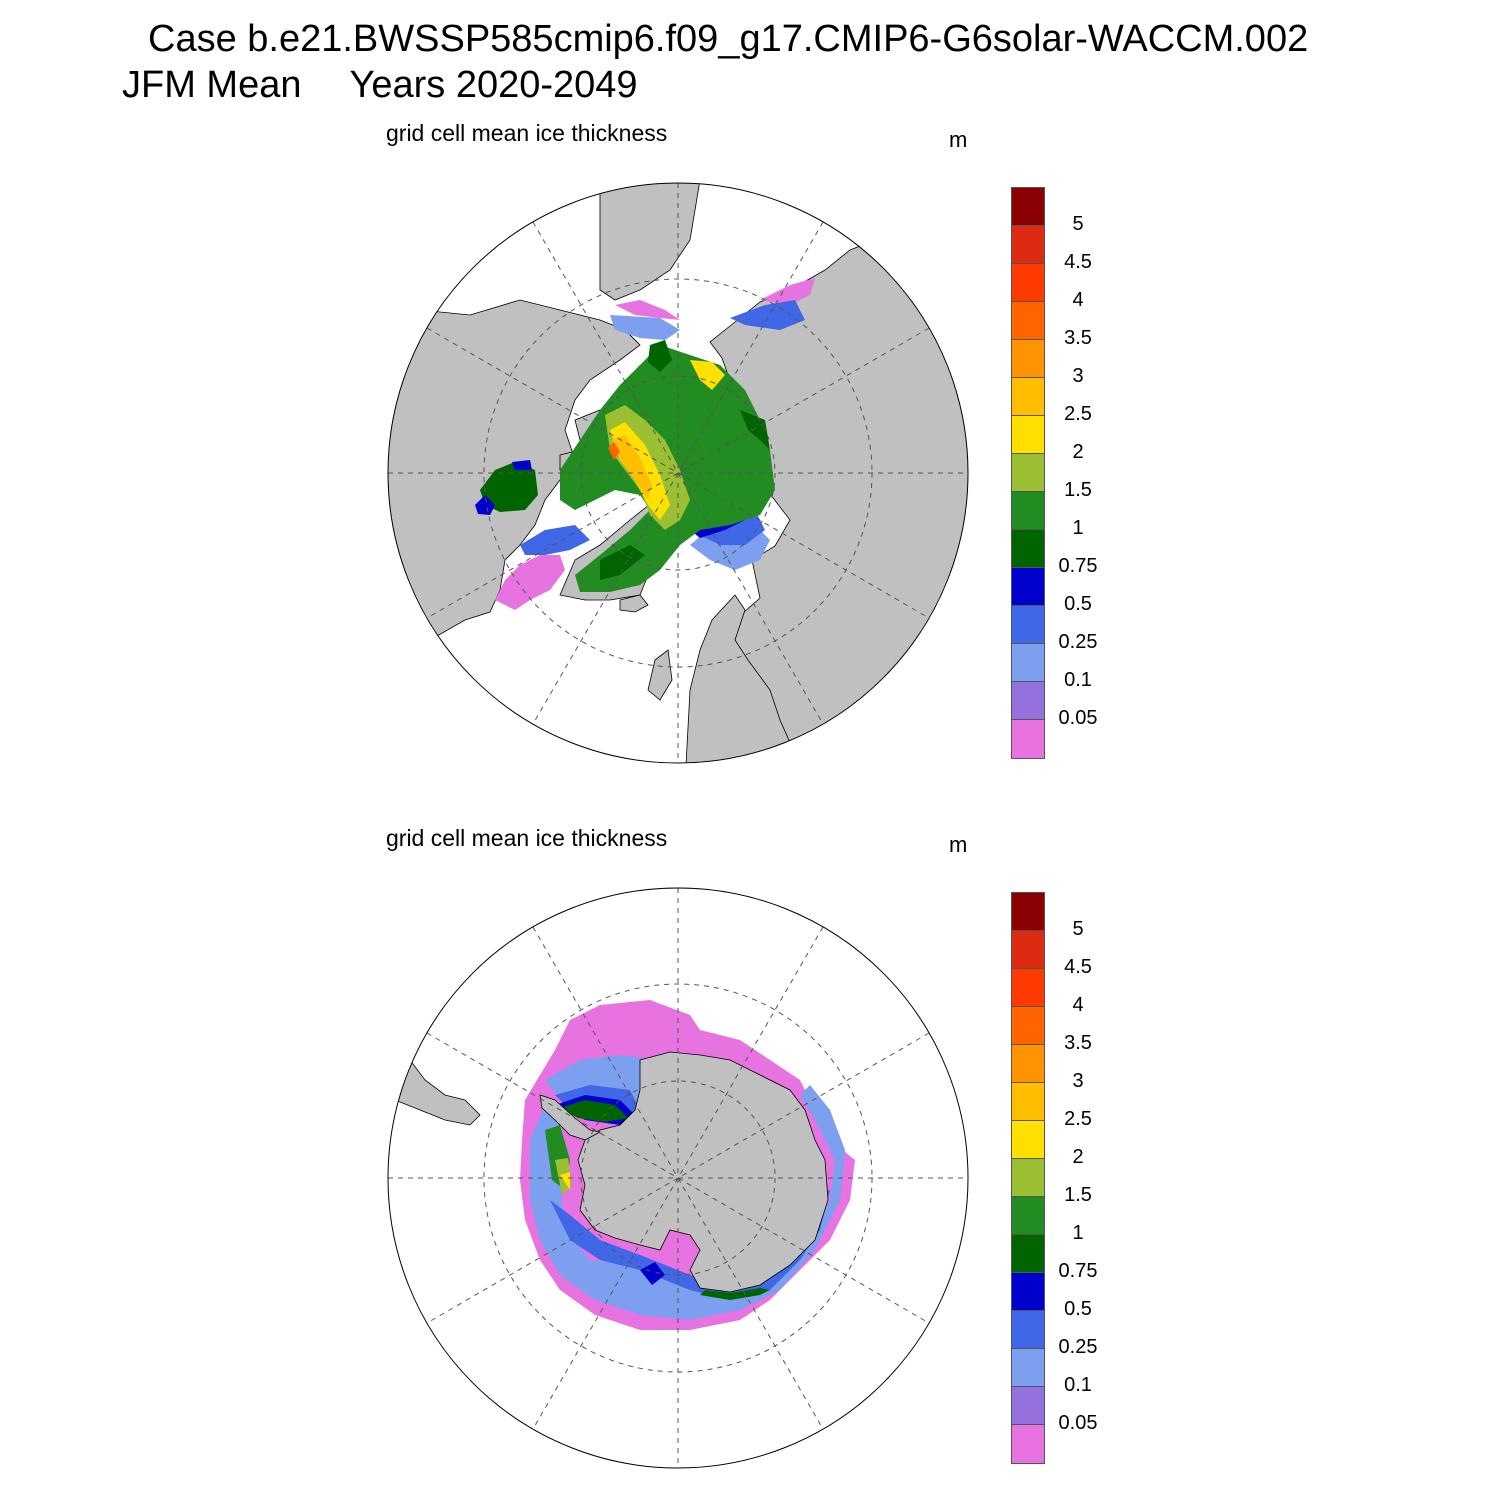 The height and width of the screenshot is (1500, 1500). Describe the element at coordinates (660, 675) in the screenshot. I see `british-isles` at that location.